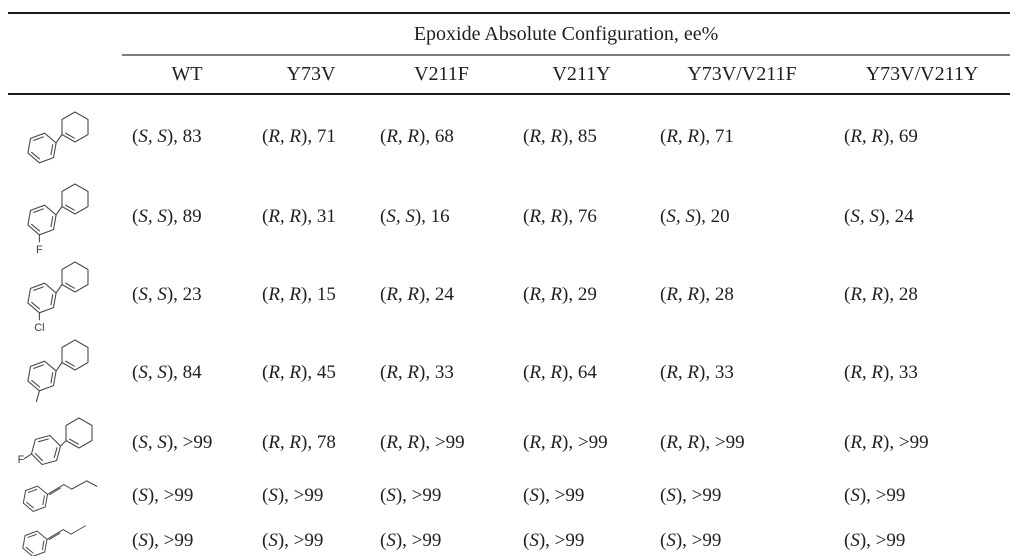 The height and width of the screenshot is (556, 1024). I want to click on ee-value-cell: (S, S), 23, so click(167, 294).